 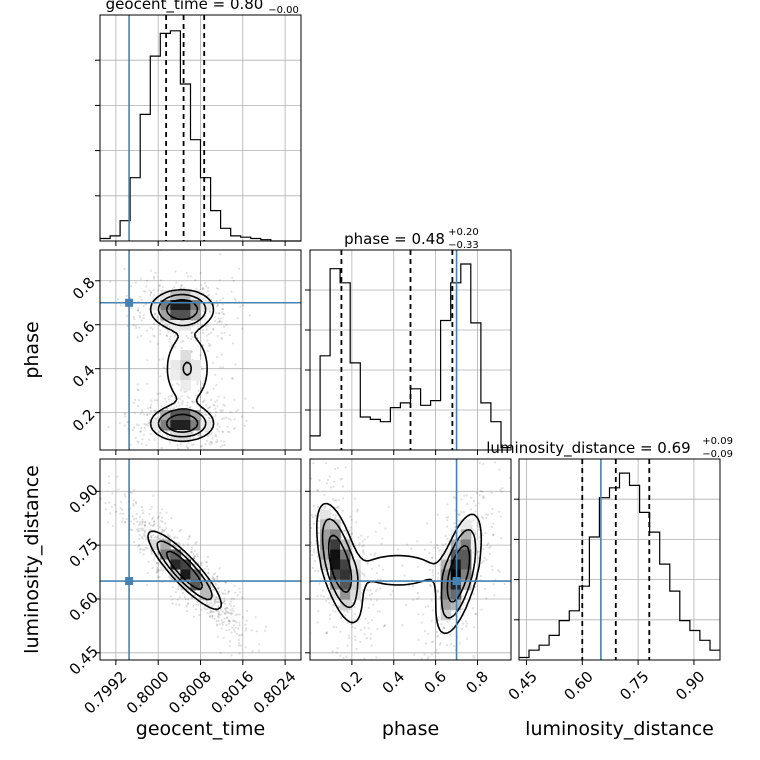 What do you see at coordinates (32, 349) in the screenshot?
I see `y-axis-label-phase: phase` at bounding box center [32, 349].